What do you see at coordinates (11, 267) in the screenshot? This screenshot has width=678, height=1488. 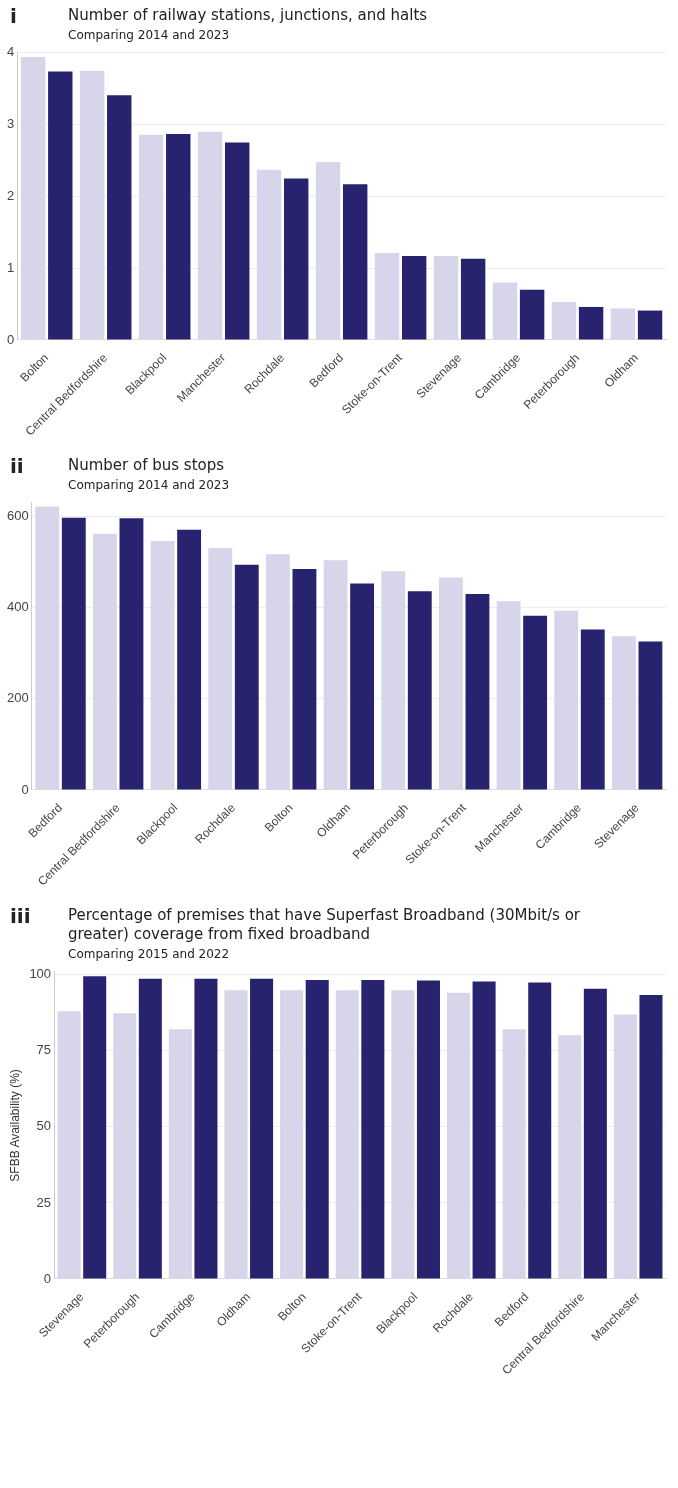 I see `y-tick-label: 1` at bounding box center [11, 267].